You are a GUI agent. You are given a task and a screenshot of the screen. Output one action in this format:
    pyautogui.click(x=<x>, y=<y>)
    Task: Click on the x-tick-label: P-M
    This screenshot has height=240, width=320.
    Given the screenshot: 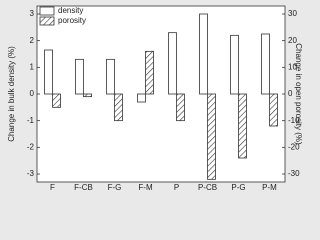 What is the action you would take?
    pyautogui.click(x=269, y=187)
    